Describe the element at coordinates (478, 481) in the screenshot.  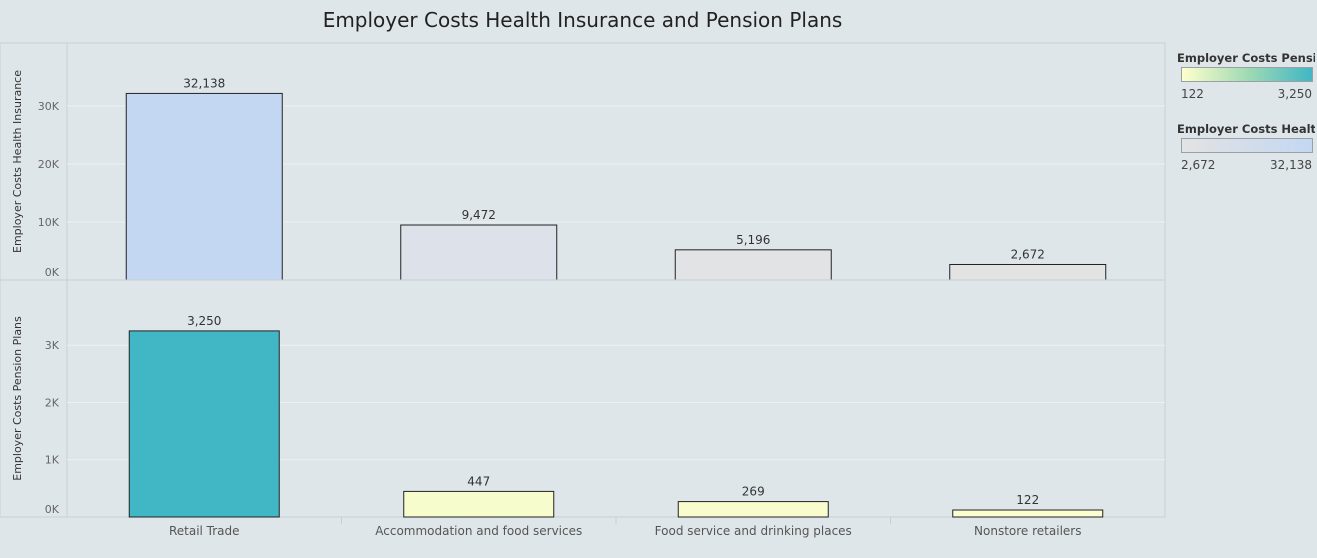
I see `data-label: 447` at that location.